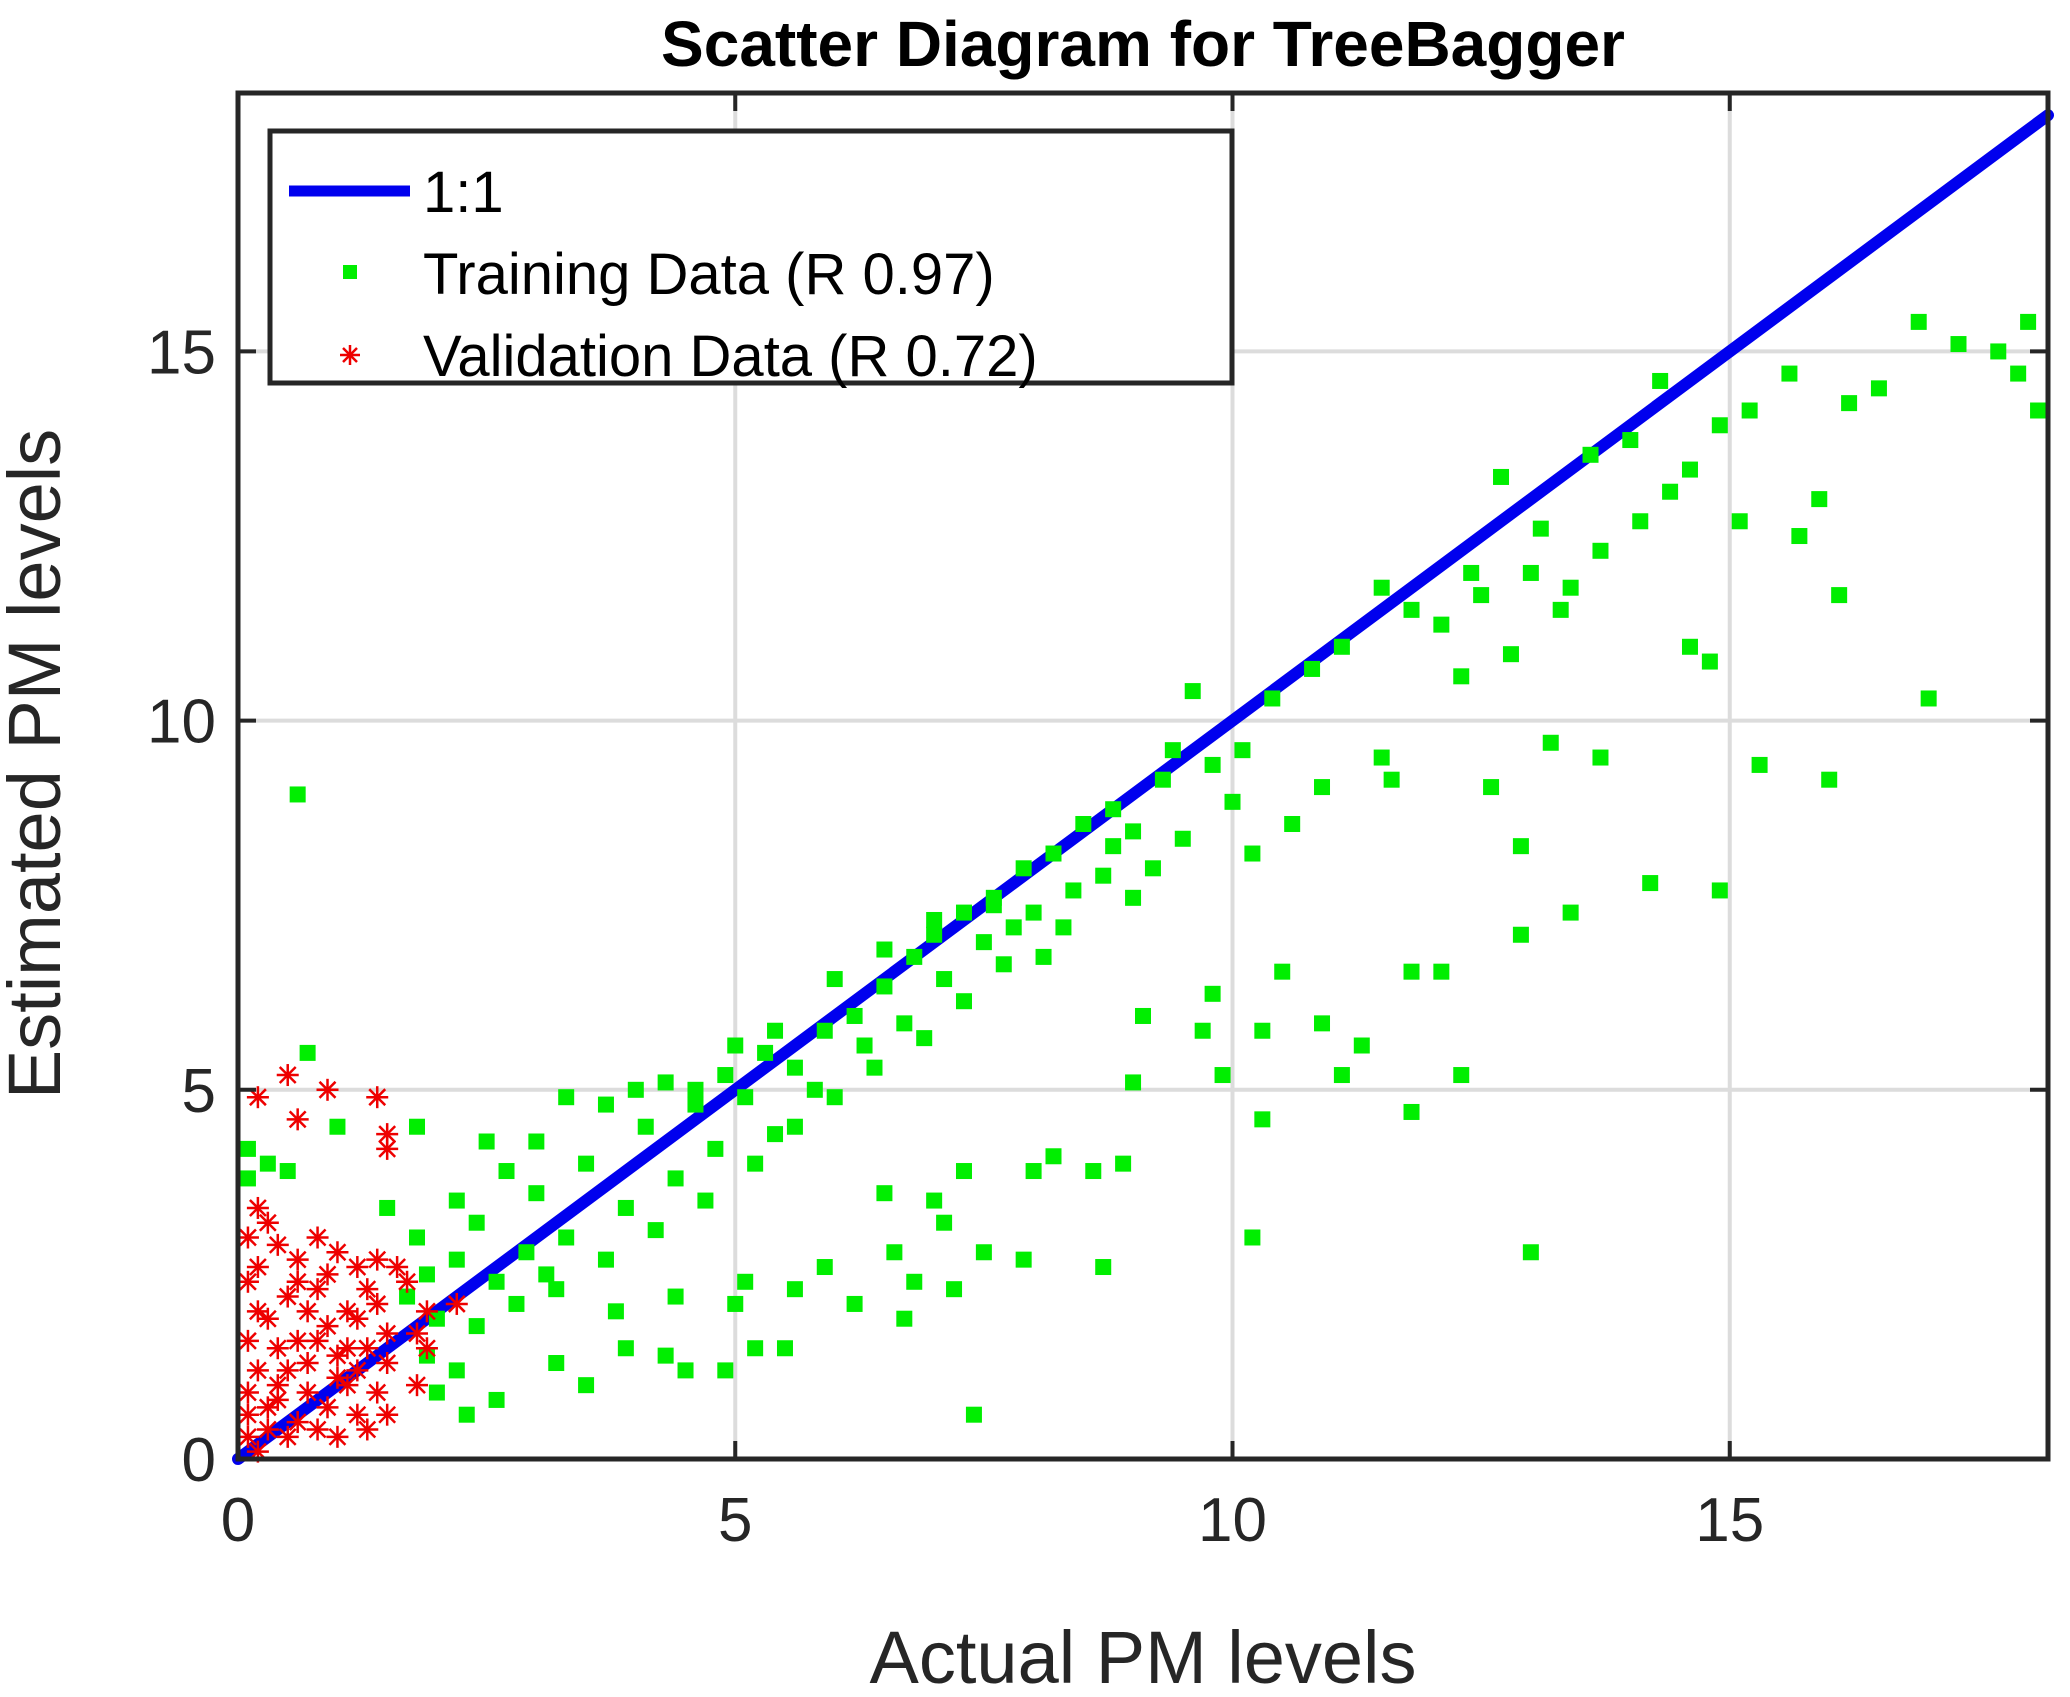 The width and height of the screenshot is (2070, 1697). I want to click on y-tick-label-3: 15, so click(181, 352).